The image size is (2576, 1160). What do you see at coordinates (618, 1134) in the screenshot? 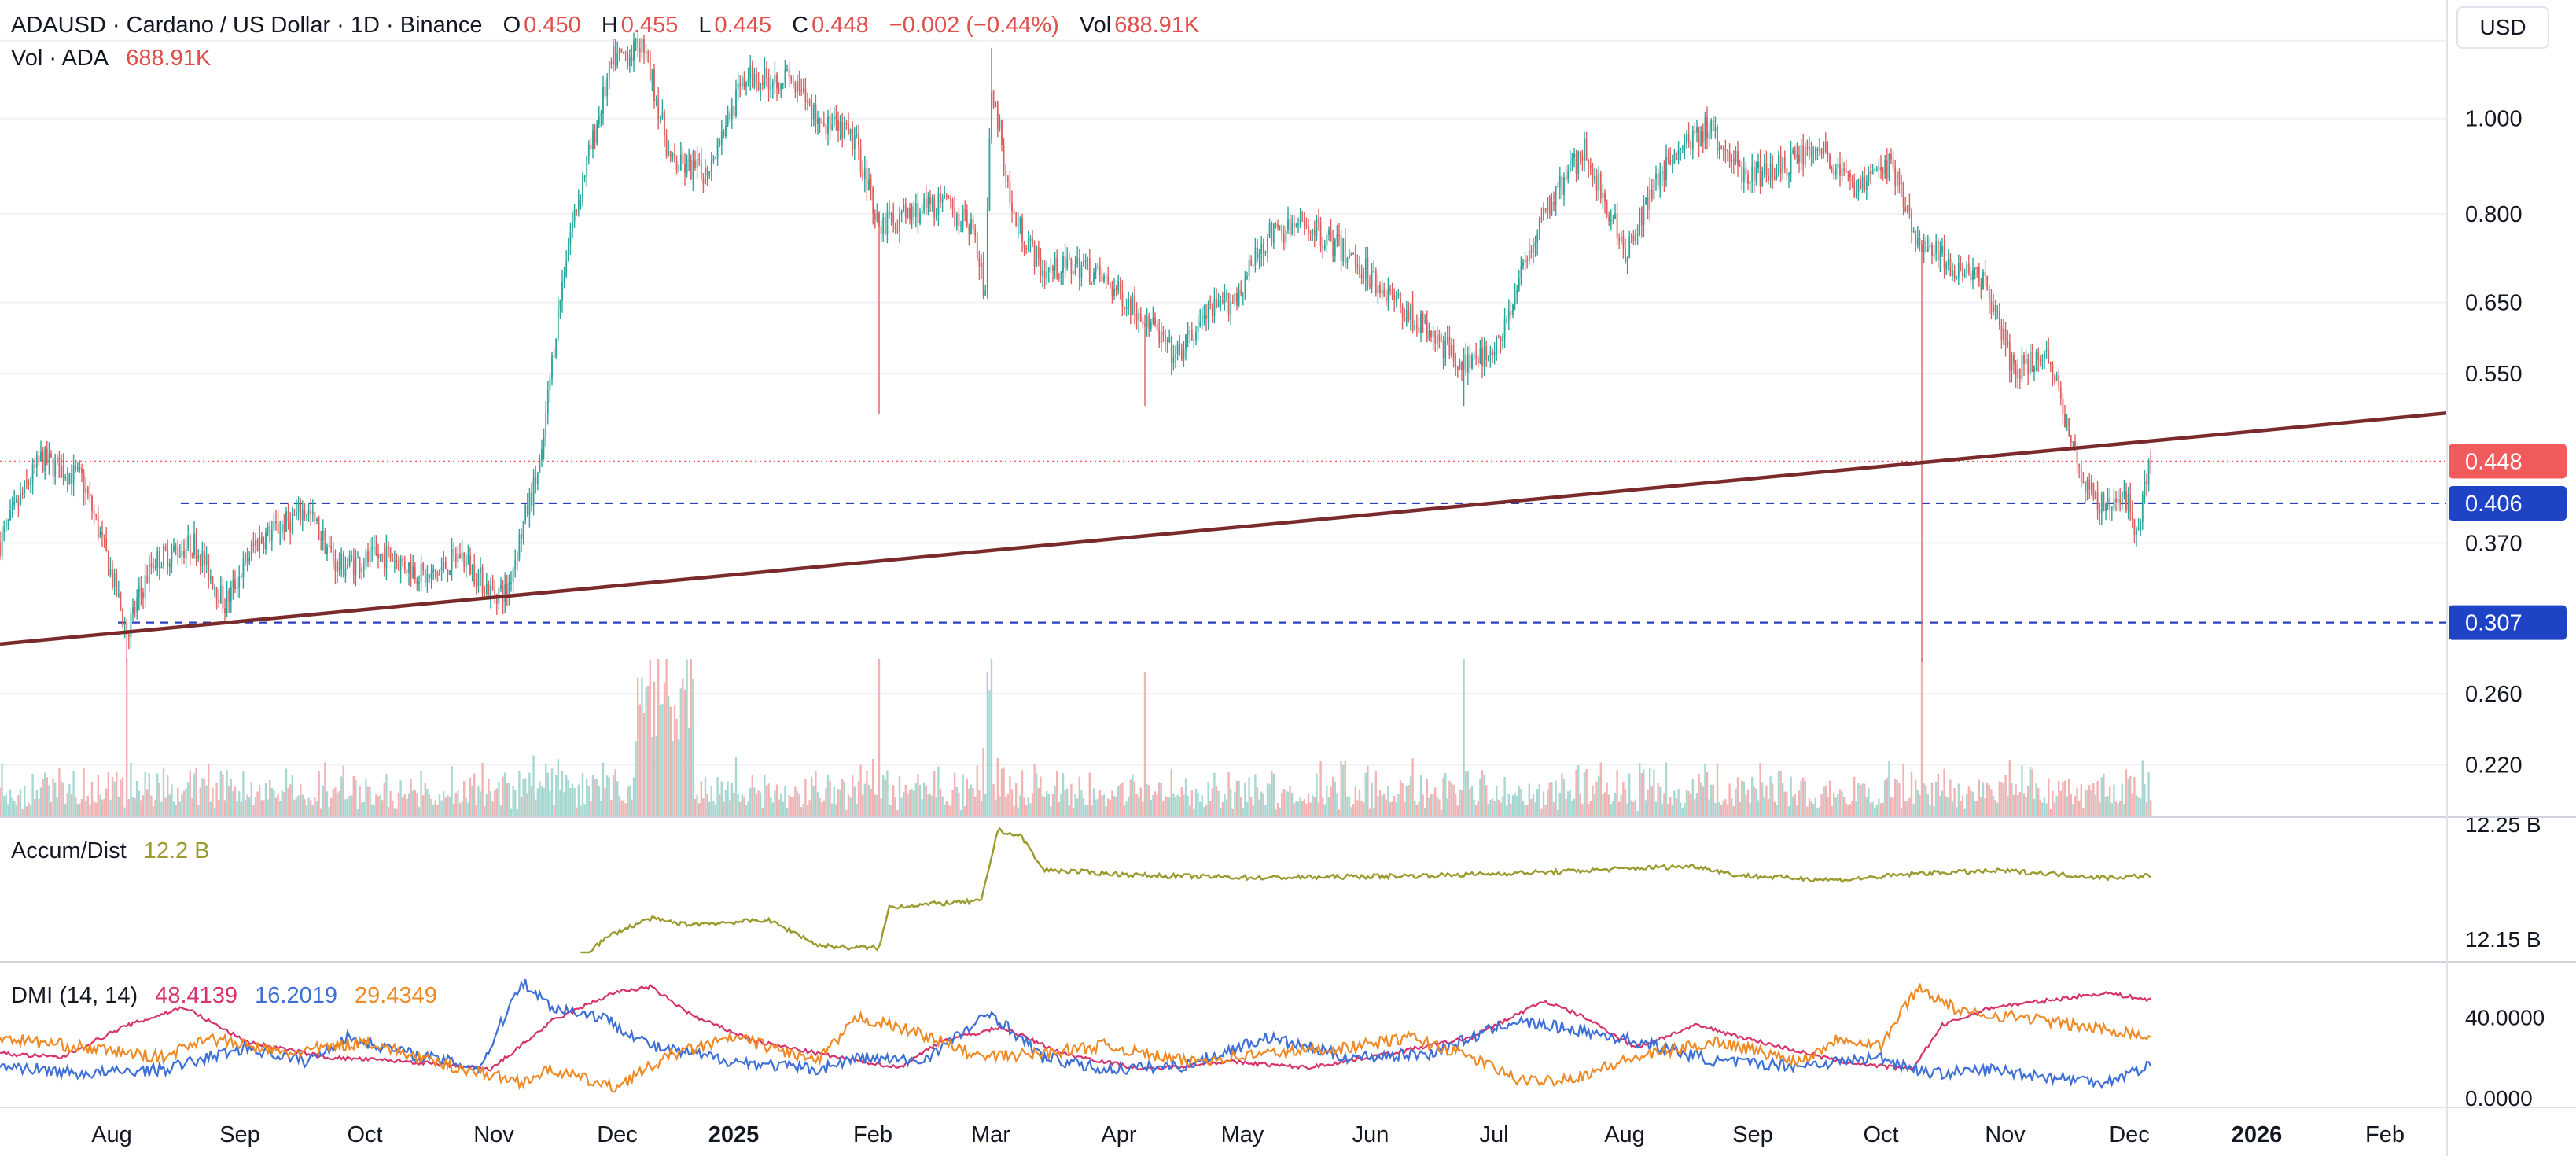
I see `time-tick-label: Dec` at bounding box center [618, 1134].